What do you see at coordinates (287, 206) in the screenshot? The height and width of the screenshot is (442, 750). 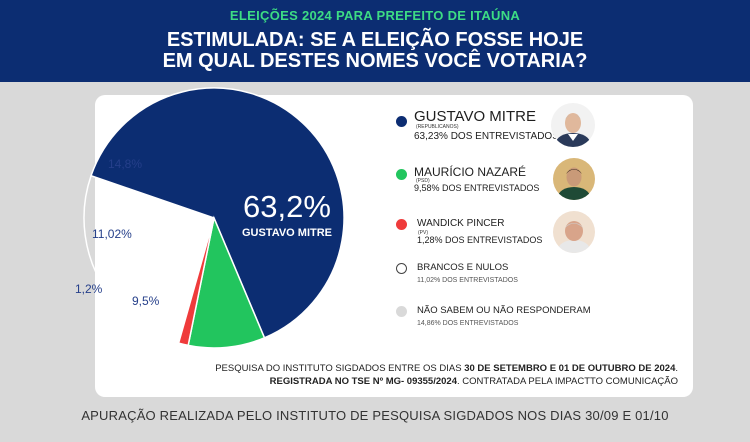 I see `slice-label-gustavo-pct: 63,2%` at bounding box center [287, 206].